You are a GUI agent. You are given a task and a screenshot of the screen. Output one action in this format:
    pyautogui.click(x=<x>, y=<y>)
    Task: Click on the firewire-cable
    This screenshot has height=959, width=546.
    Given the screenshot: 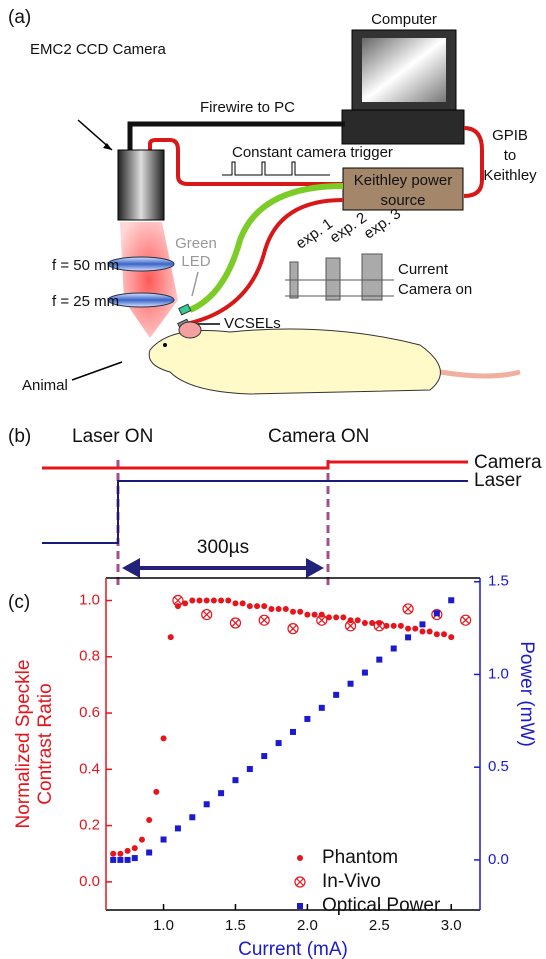 What is the action you would take?
    pyautogui.click(x=236, y=135)
    